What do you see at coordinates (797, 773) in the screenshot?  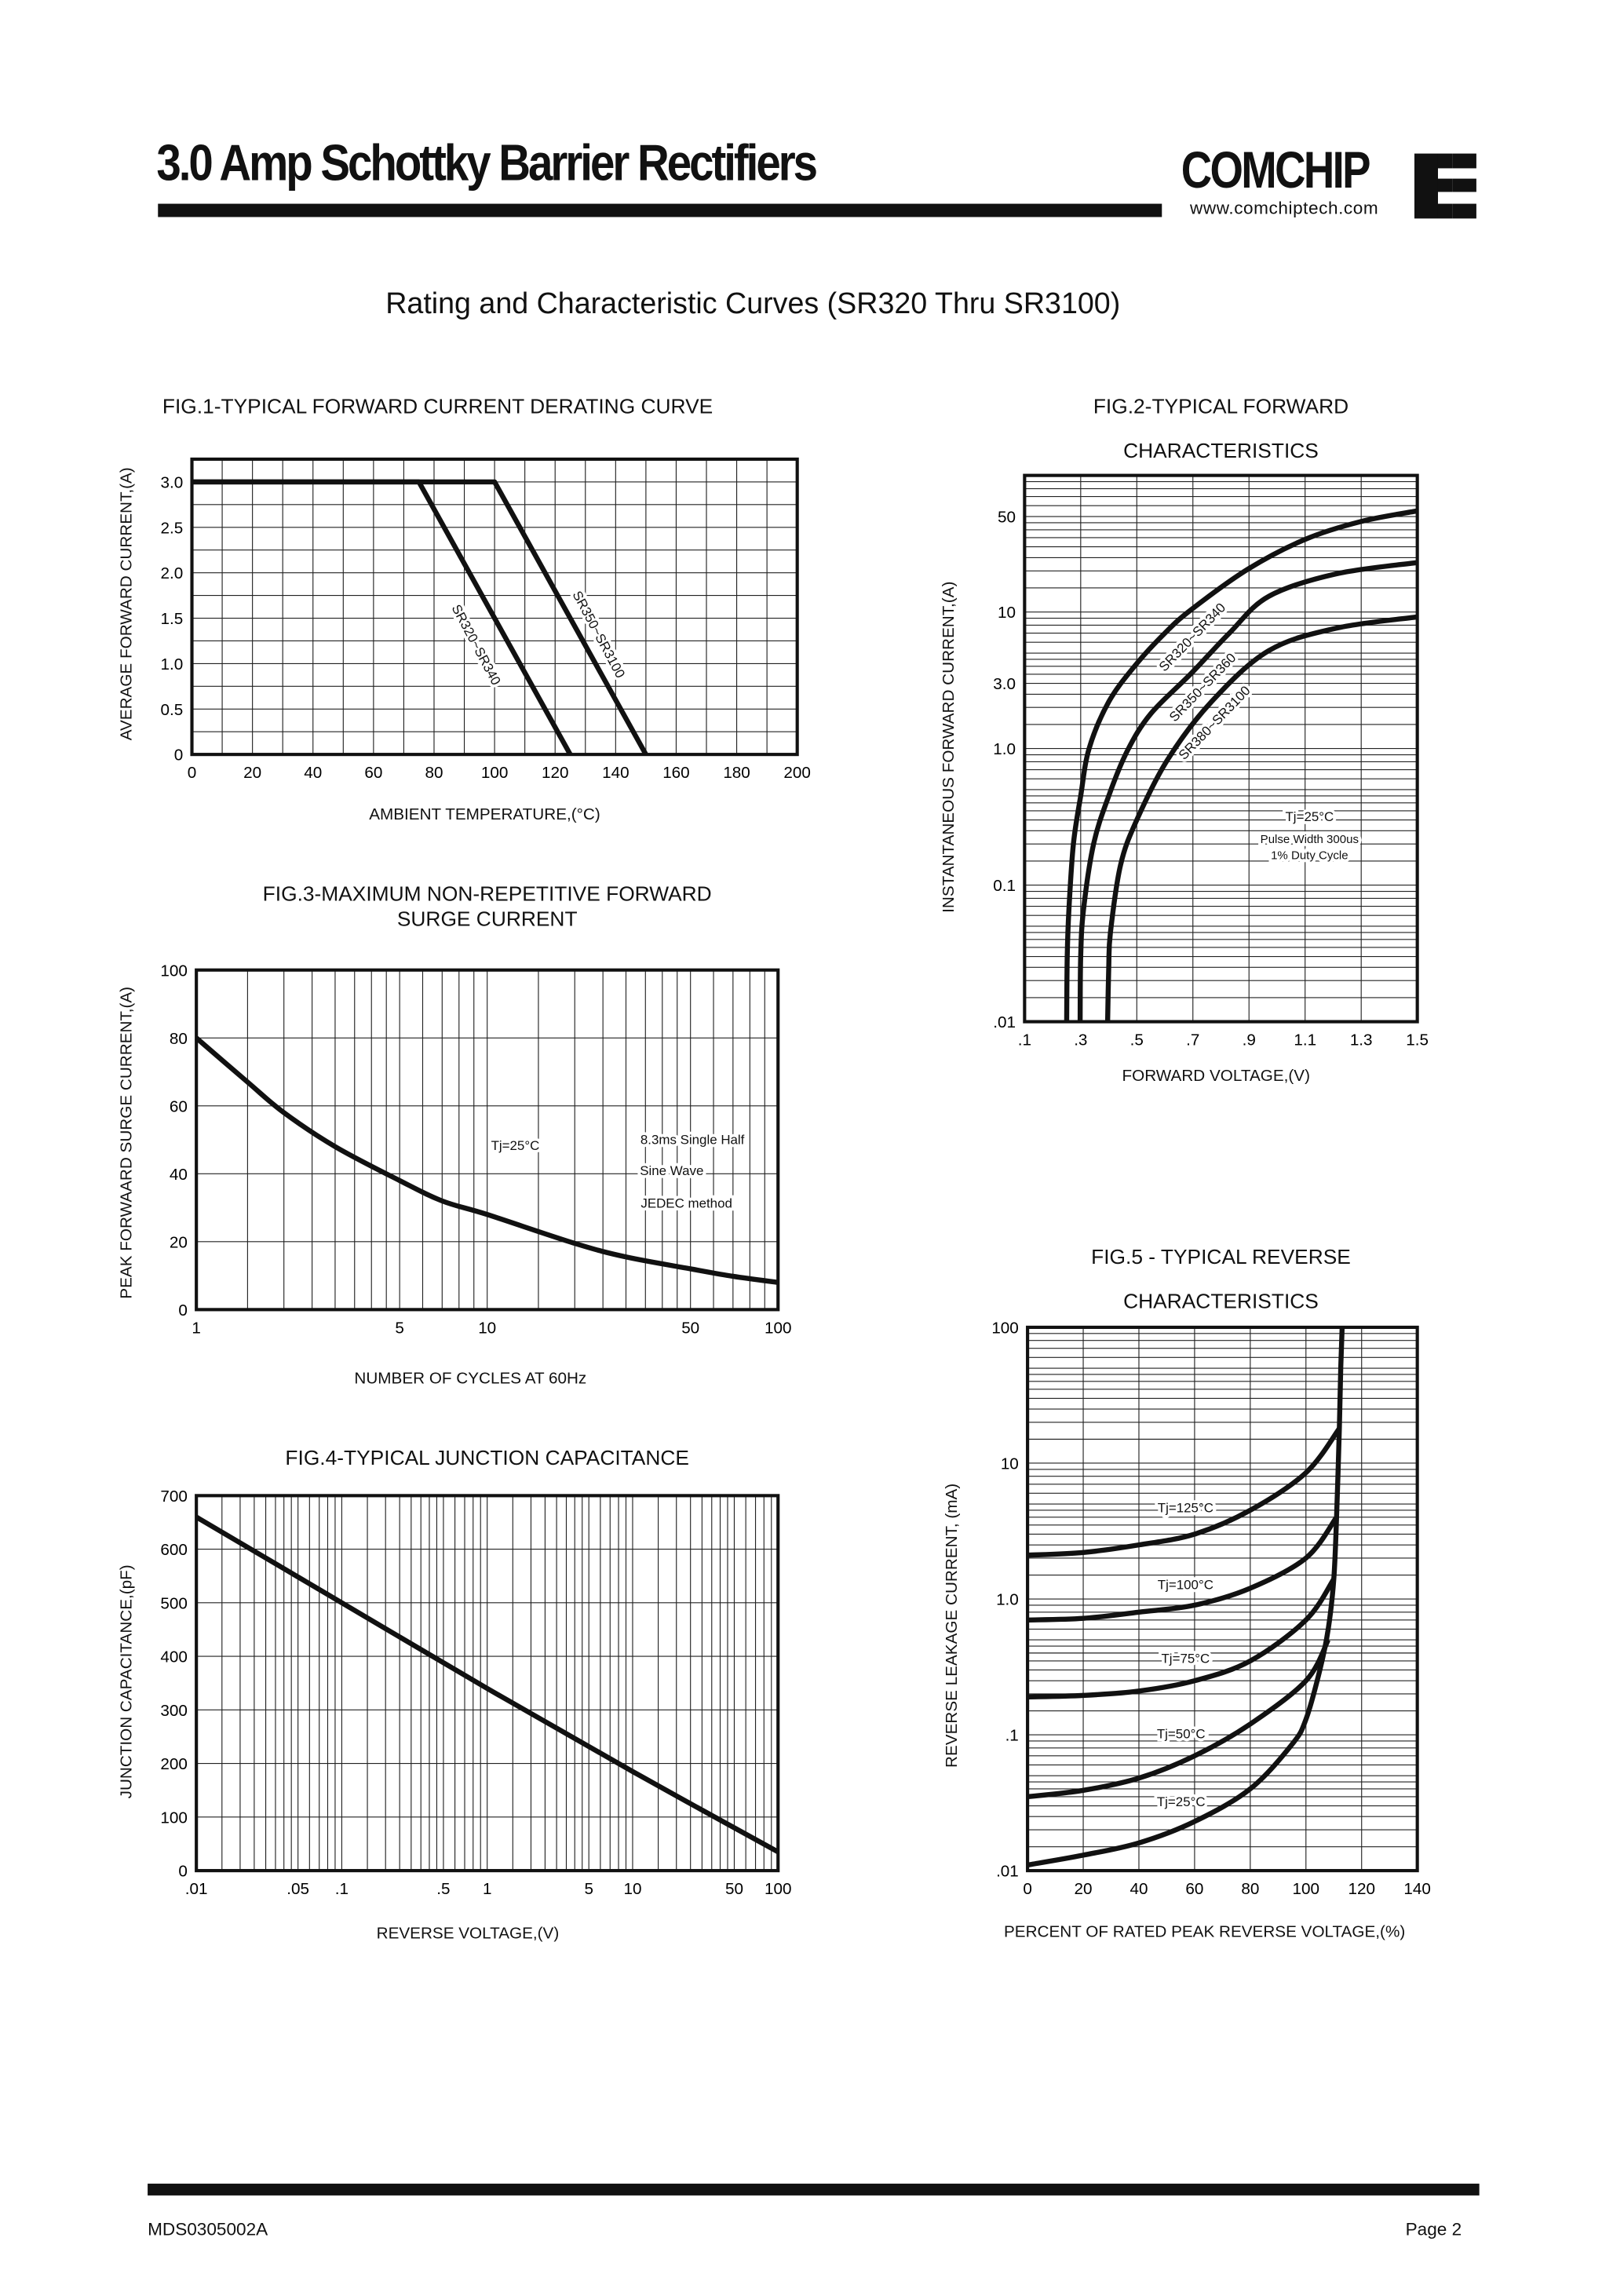 I see `x-tick-label: 200` at bounding box center [797, 773].